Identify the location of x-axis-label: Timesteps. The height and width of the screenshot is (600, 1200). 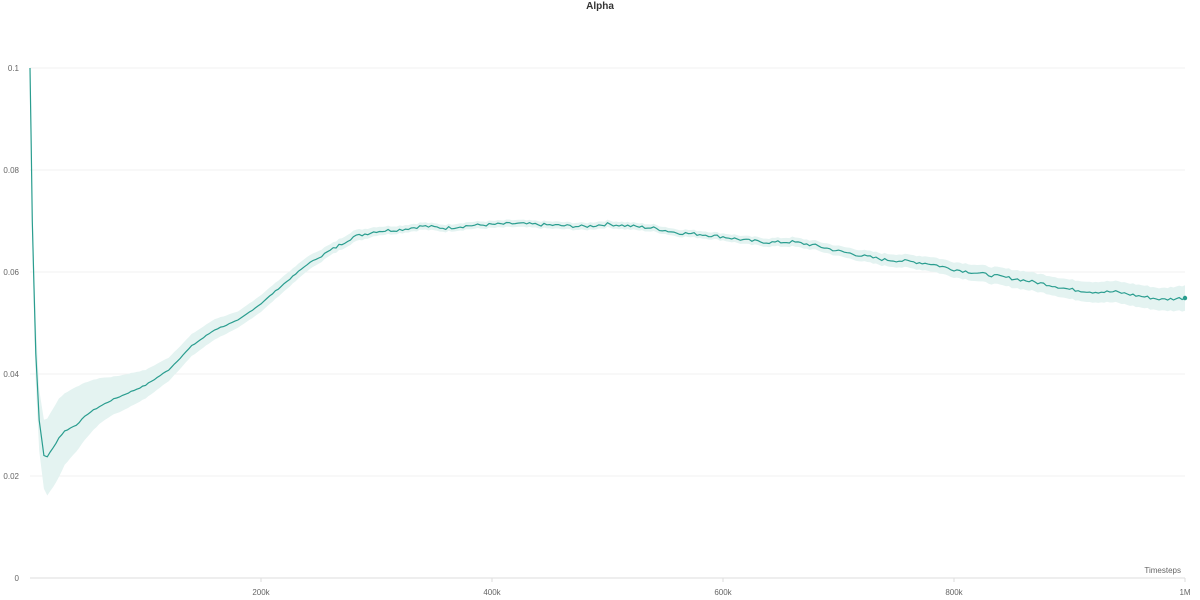
(1162, 570).